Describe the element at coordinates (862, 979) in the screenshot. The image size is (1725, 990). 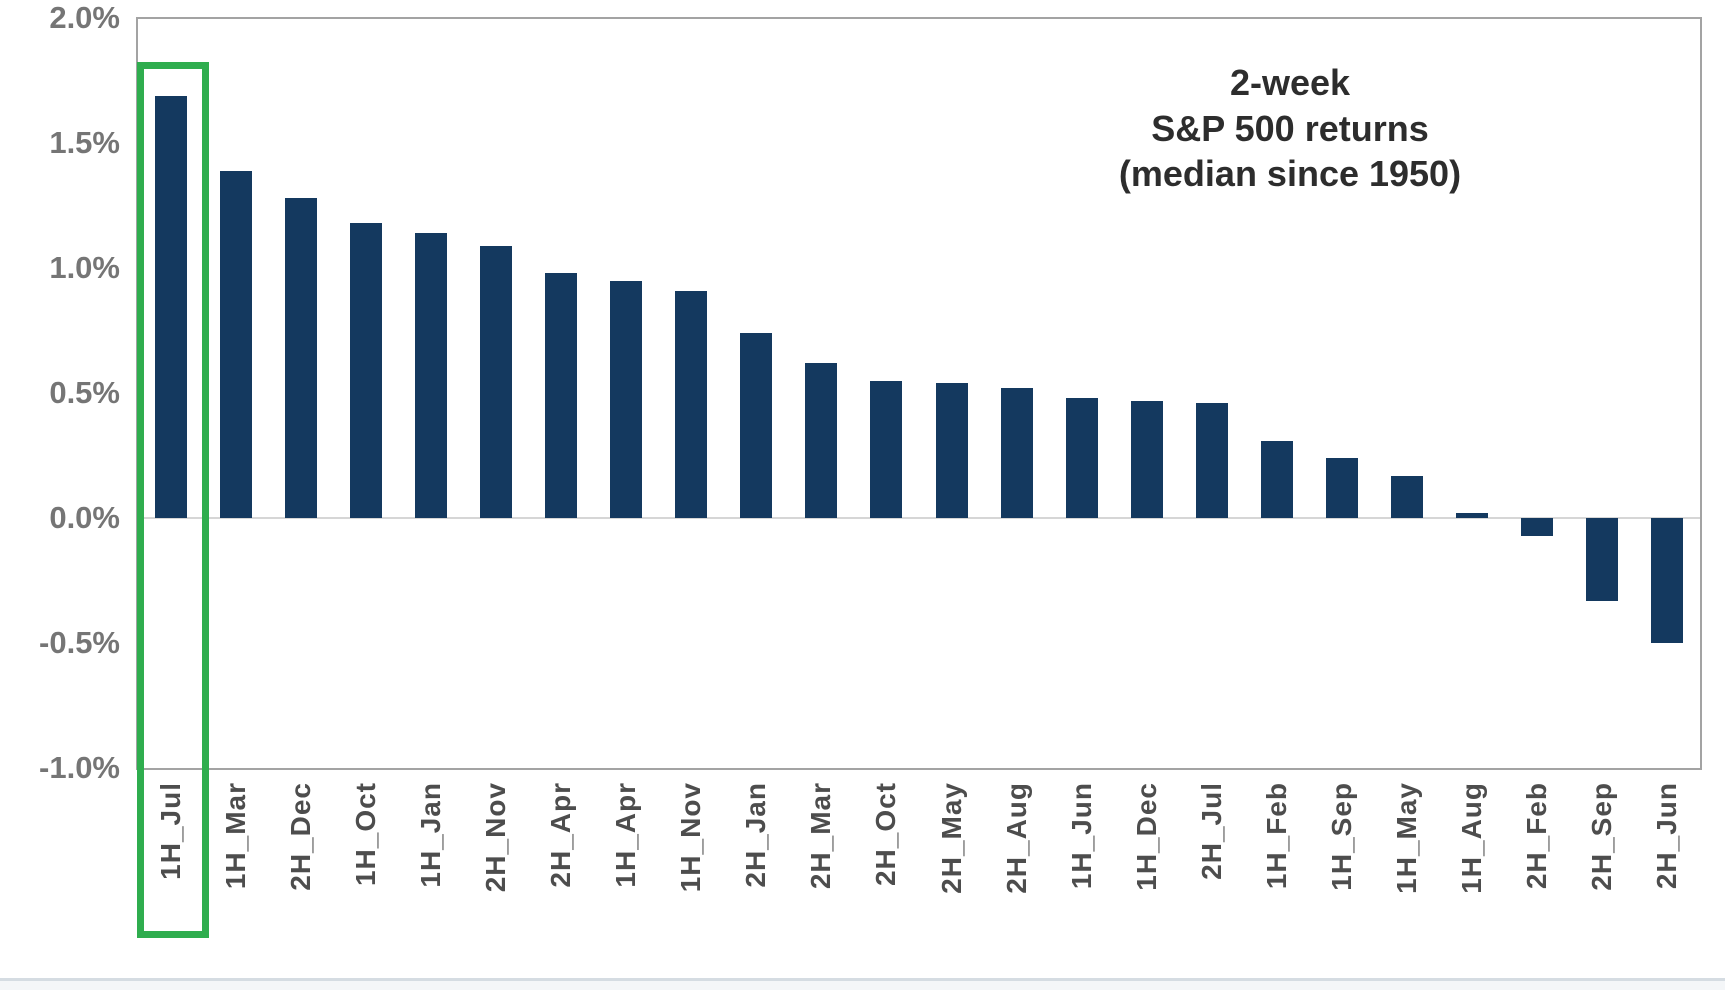
I see `bottom-divider` at that location.